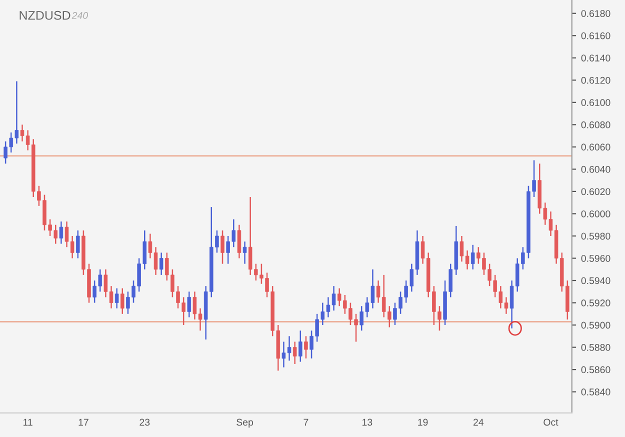 This screenshot has width=625, height=437. I want to click on y-tick-label: 0.6020, so click(595, 192).